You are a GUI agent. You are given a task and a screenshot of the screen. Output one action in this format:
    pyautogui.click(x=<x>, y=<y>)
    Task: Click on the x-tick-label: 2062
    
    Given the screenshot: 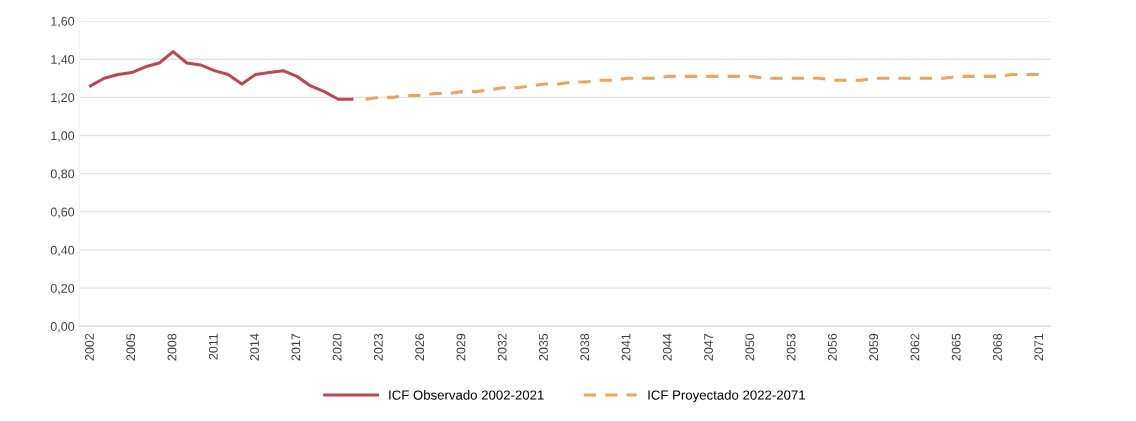 What is the action you would take?
    pyautogui.click(x=915, y=347)
    